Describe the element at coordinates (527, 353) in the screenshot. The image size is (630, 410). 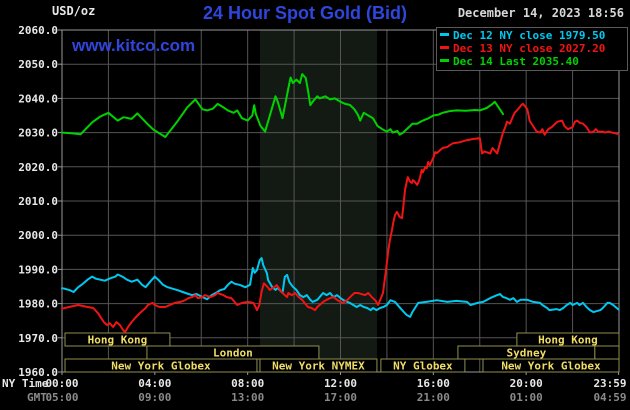
I see `session-label: Sydney` at that location.